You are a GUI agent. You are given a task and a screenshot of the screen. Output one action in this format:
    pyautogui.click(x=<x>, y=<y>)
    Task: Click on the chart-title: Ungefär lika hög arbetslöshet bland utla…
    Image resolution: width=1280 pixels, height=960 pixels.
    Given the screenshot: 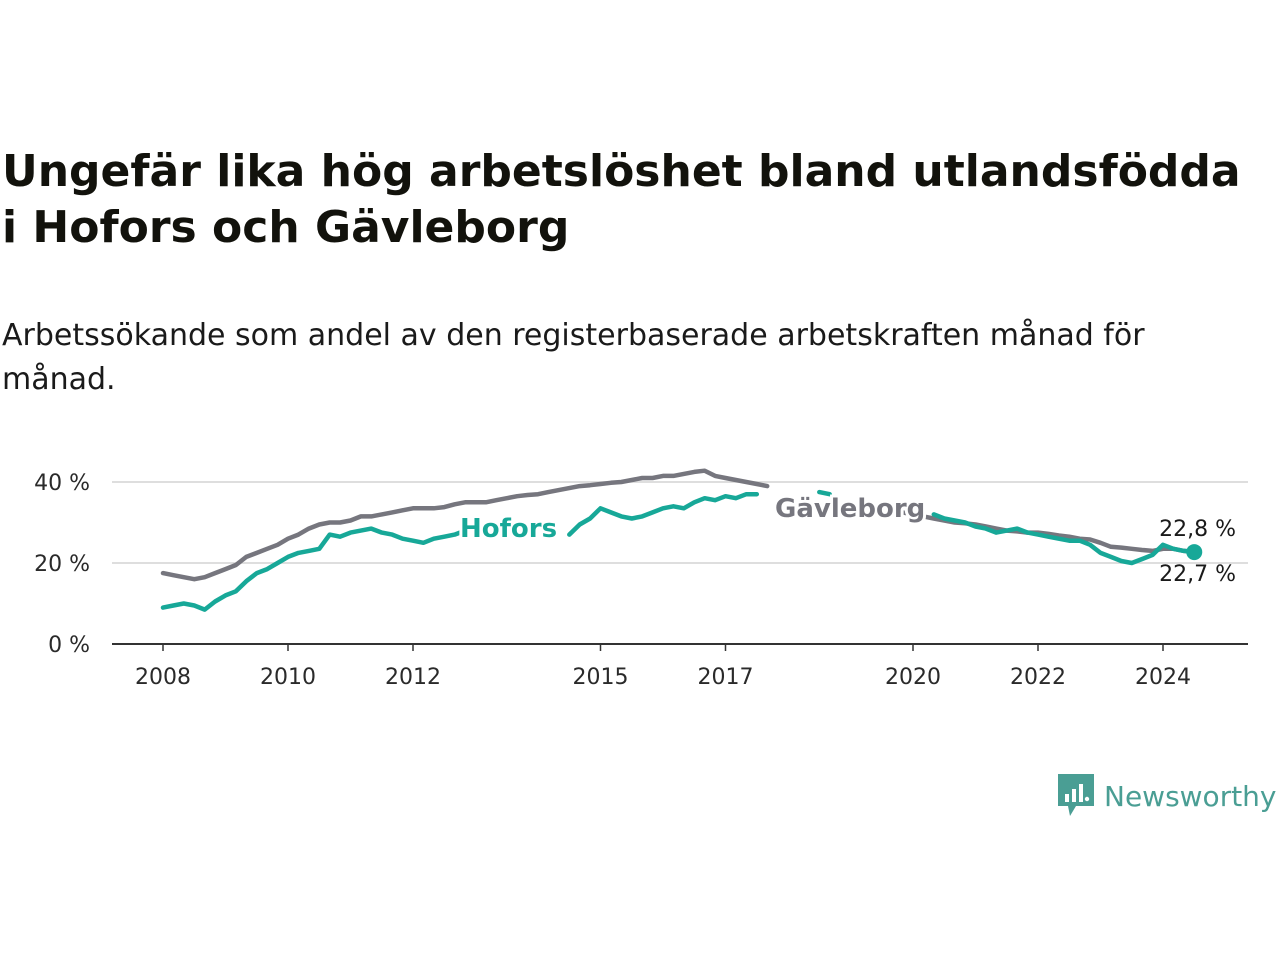 What is the action you would take?
    pyautogui.click(x=621, y=199)
    